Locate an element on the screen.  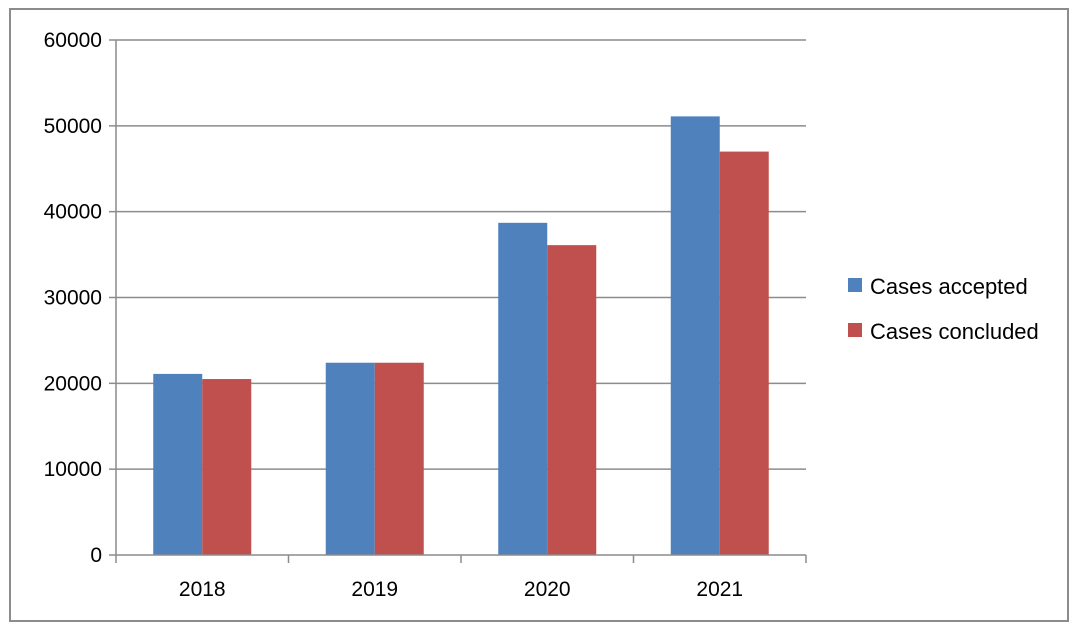
bar-cases-accepted-2018 is located at coordinates (178, 464).